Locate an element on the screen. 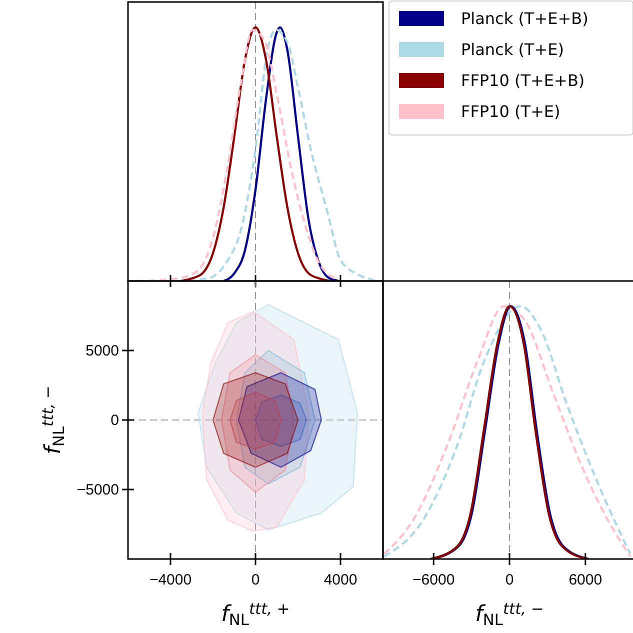 The width and height of the screenshot is (633, 633). legend-label: Planck (T+E+B) is located at coordinates (524, 18).